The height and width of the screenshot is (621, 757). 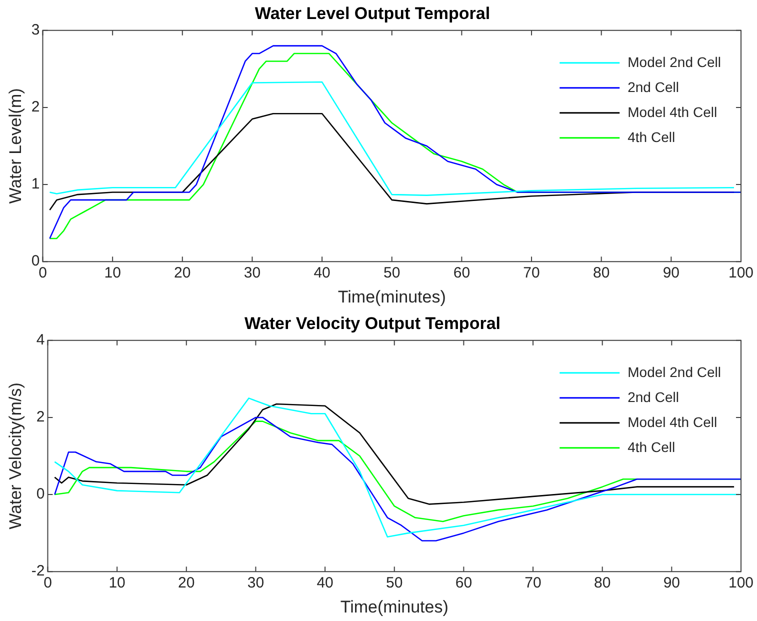 I want to click on y-tick-label: 4, so click(x=40, y=340).